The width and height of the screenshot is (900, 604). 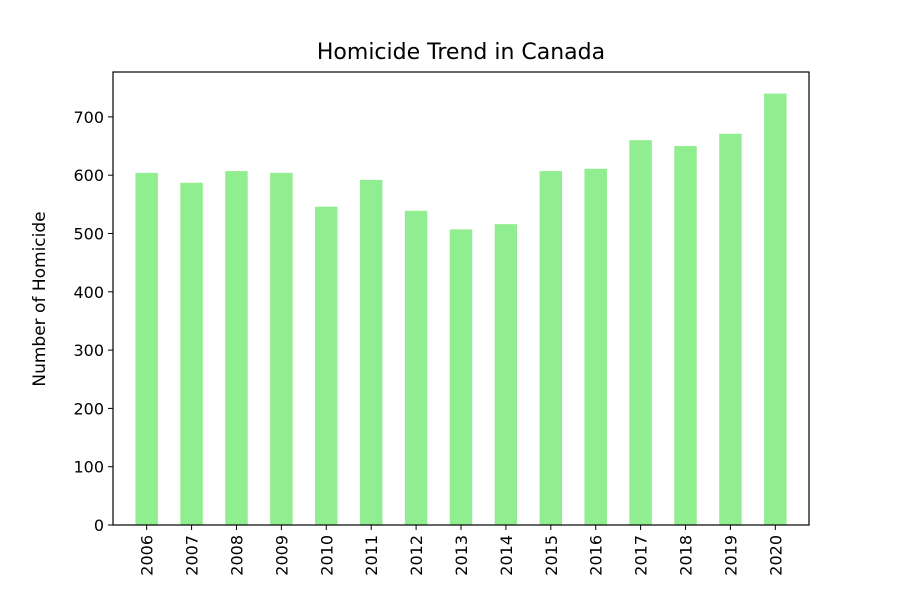 What do you see at coordinates (461, 555) in the screenshot?
I see `x-tick-label: 2013` at bounding box center [461, 555].